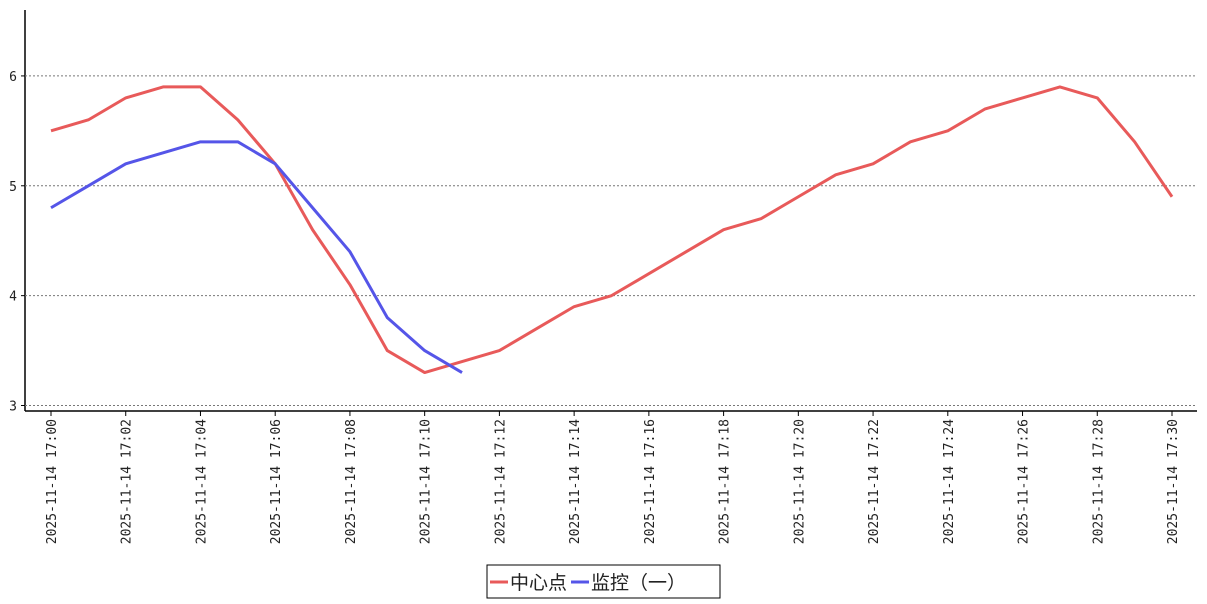 The width and height of the screenshot is (1207, 604). What do you see at coordinates (13, 187) in the screenshot?
I see `y-tick-label: 5` at bounding box center [13, 187].